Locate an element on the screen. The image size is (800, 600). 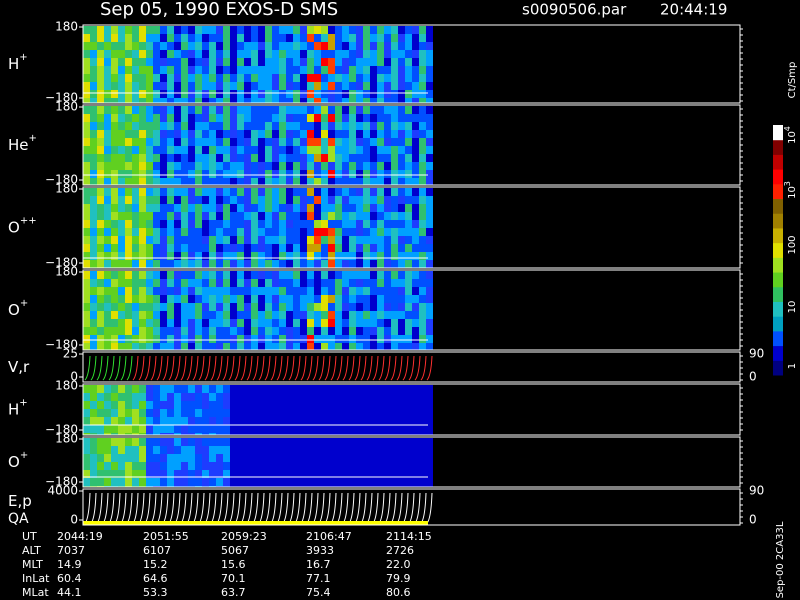
panel-frame is located at coordinates (411, 367).